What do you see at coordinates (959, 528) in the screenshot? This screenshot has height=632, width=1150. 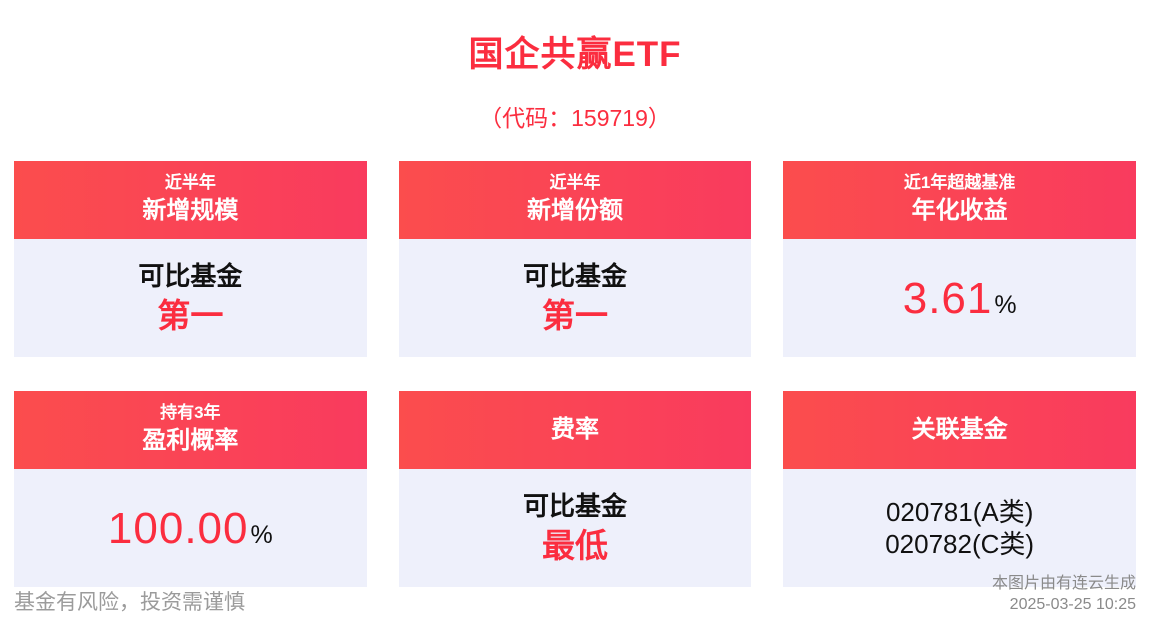 I see `card-related-funds-body: 020781(A类) 020782(C类)` at bounding box center [959, 528].